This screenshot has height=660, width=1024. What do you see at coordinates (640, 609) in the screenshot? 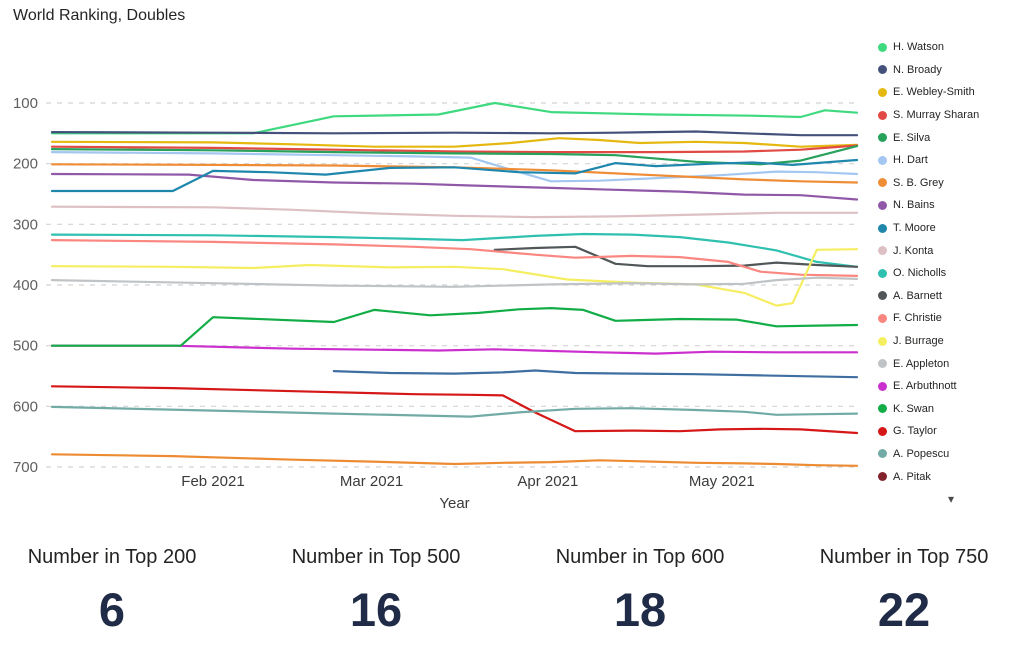
I see `kpi-value: 18` at bounding box center [640, 609].